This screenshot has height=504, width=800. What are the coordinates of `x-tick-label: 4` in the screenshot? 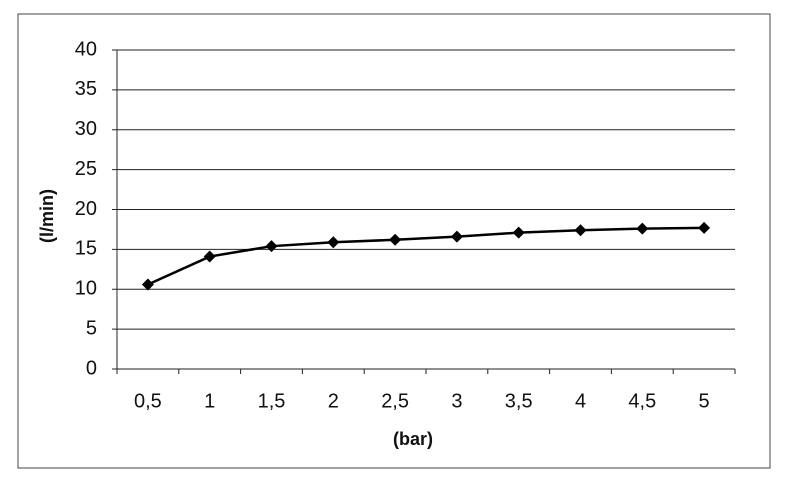 It's located at (580, 401).